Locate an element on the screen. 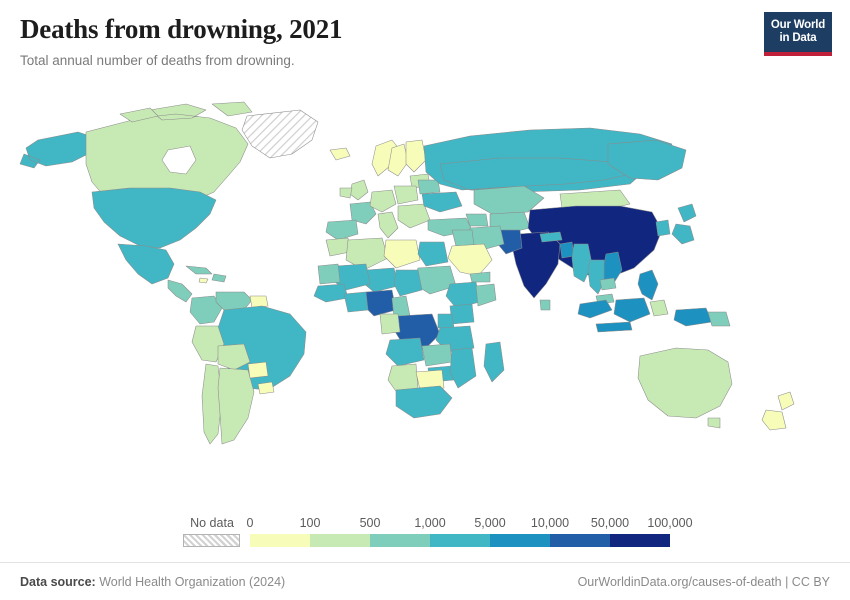  country-indonesia-papua is located at coordinates (693, 317).